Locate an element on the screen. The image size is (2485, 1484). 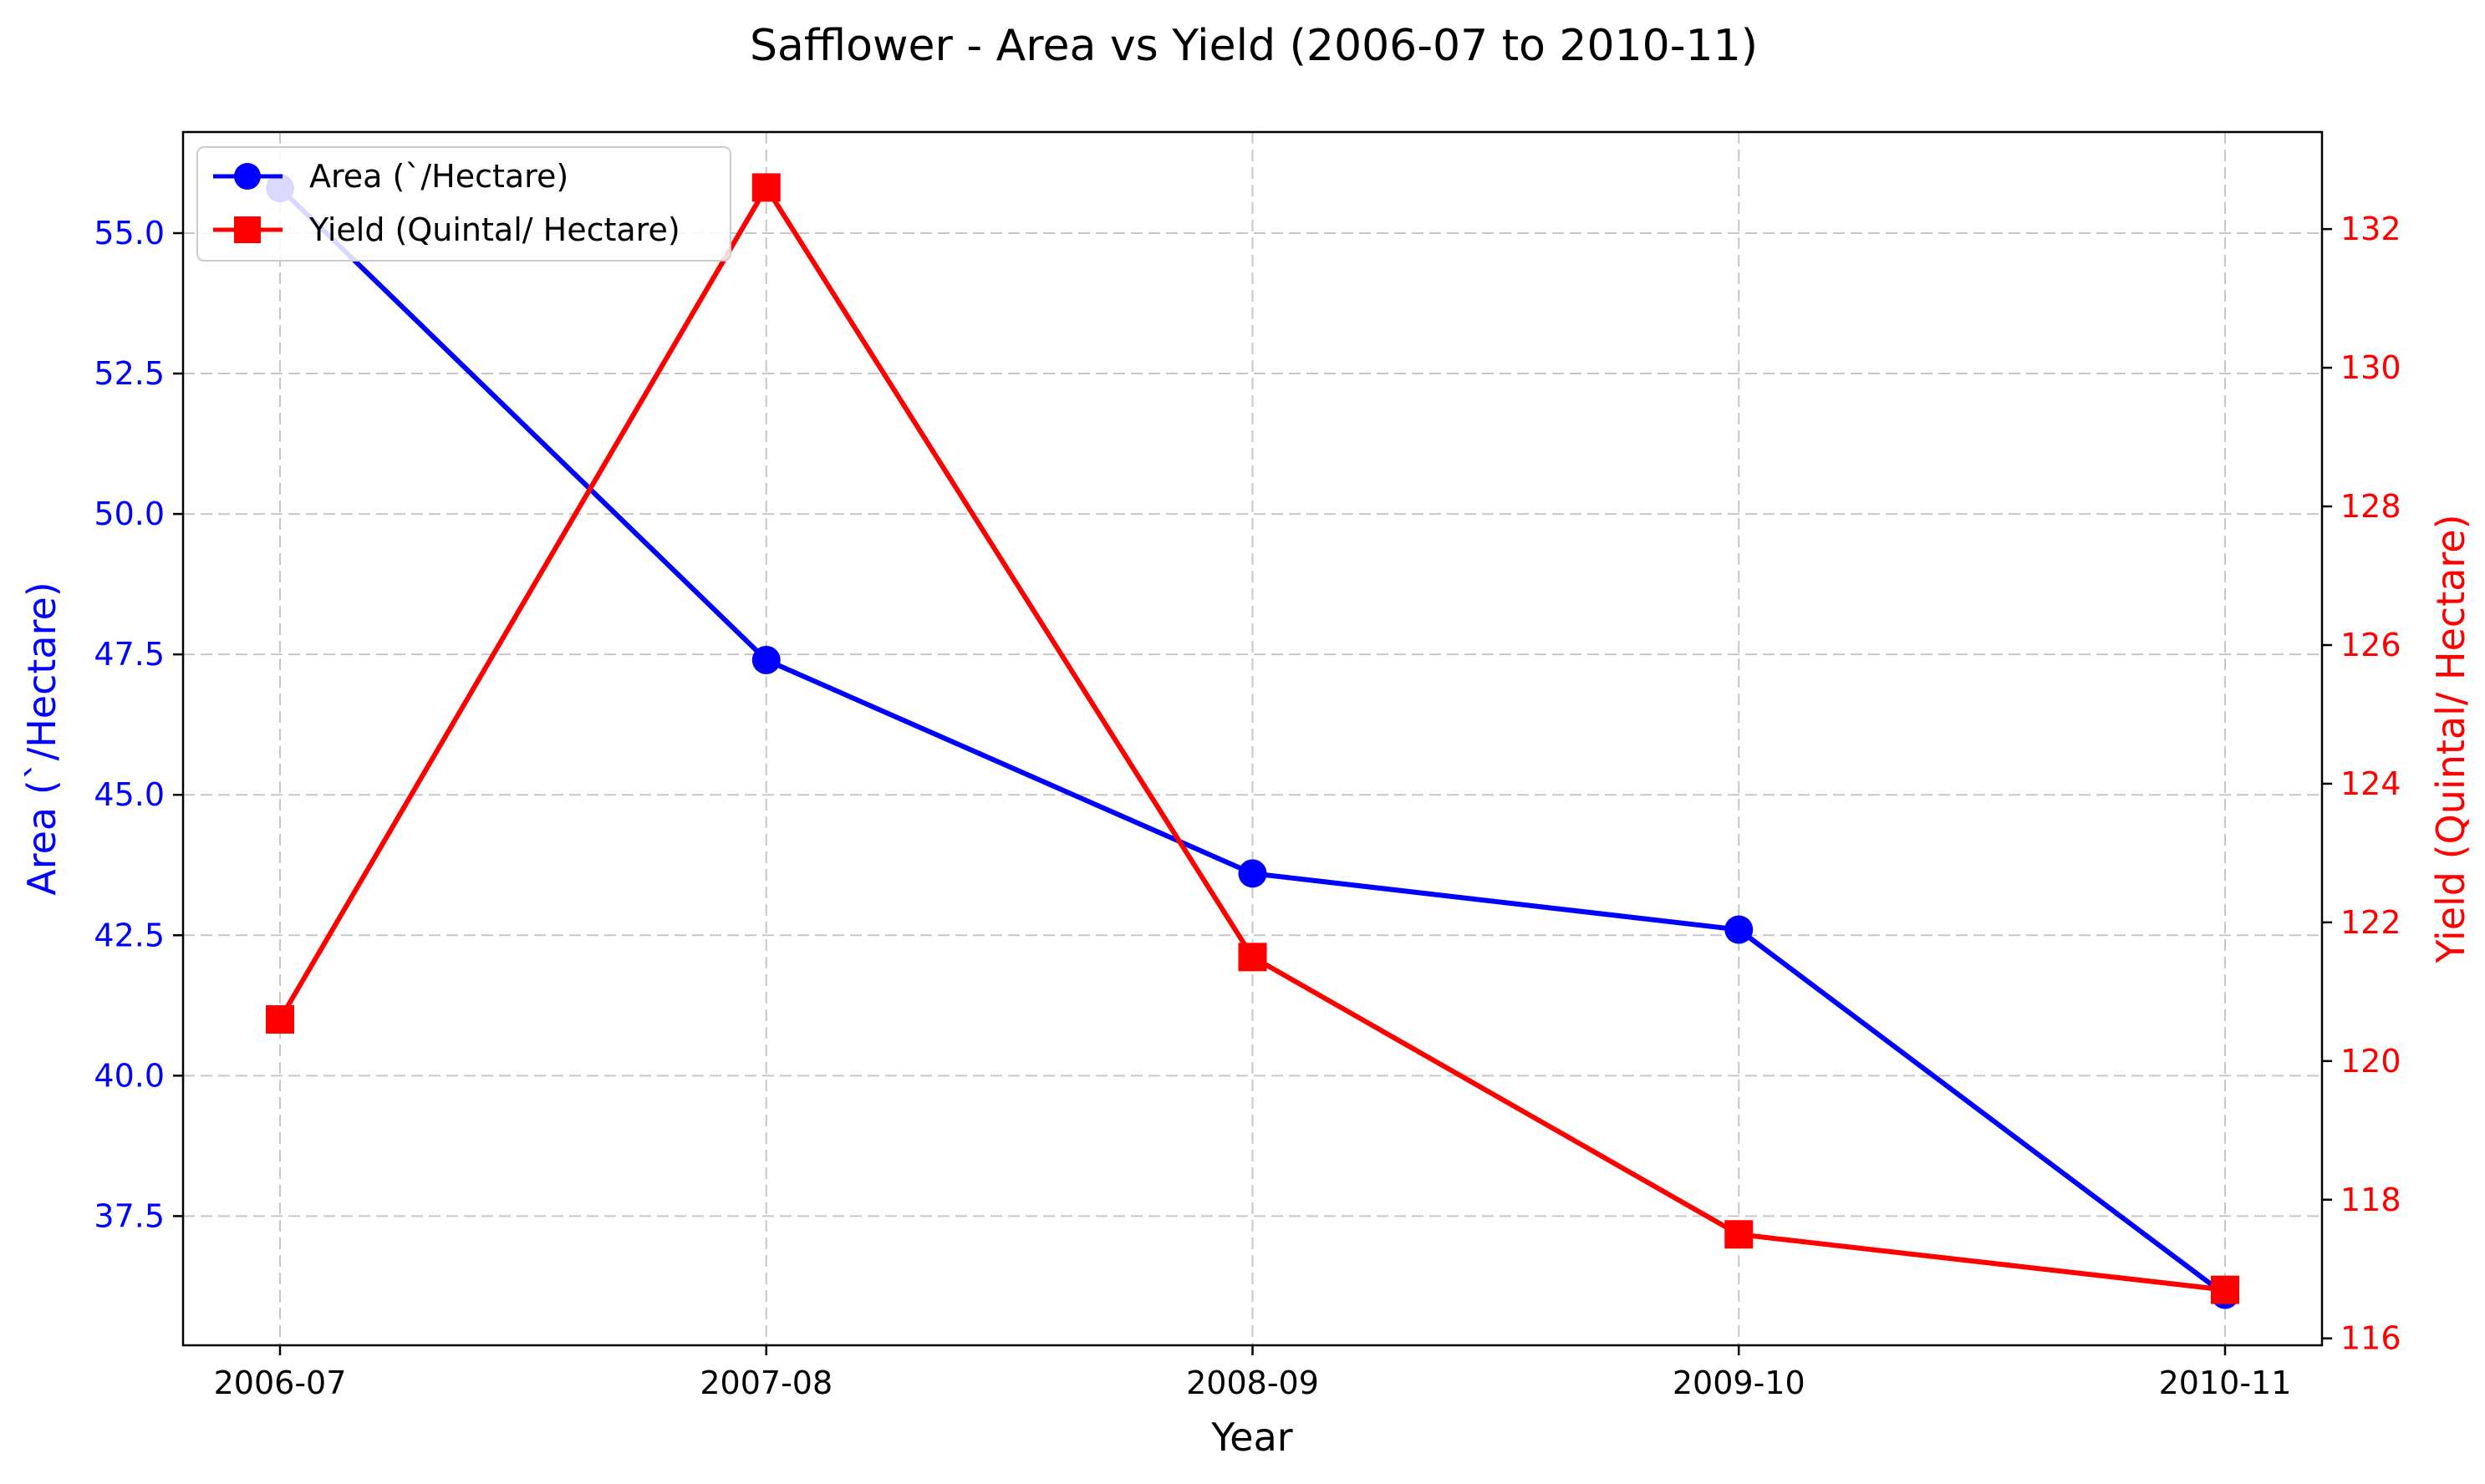
legend-yield-marker is located at coordinates (248, 229).